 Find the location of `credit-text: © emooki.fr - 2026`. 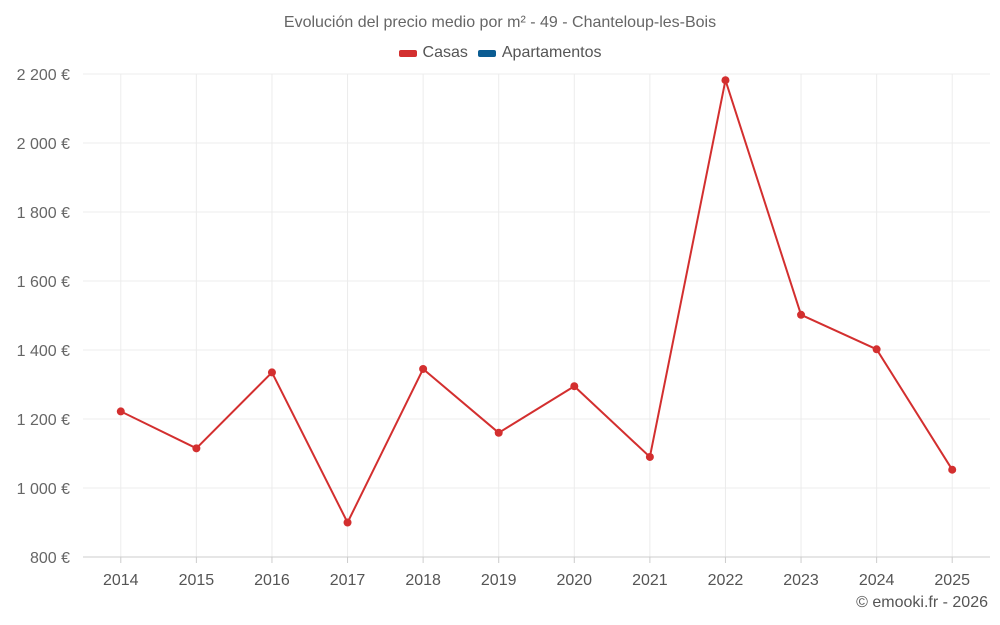

credit-text: © emooki.fr - 2026 is located at coordinates (922, 602).